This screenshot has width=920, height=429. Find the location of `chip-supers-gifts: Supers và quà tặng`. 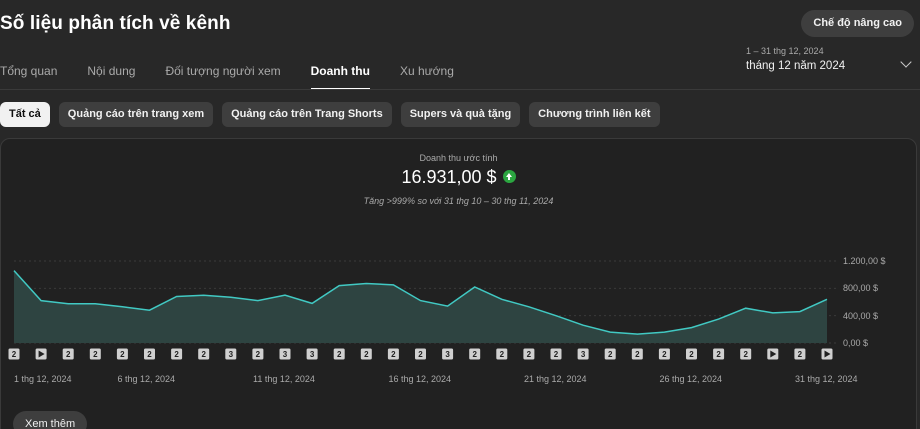

chip-supers-gifts: Supers và quà tặng is located at coordinates (460, 114).